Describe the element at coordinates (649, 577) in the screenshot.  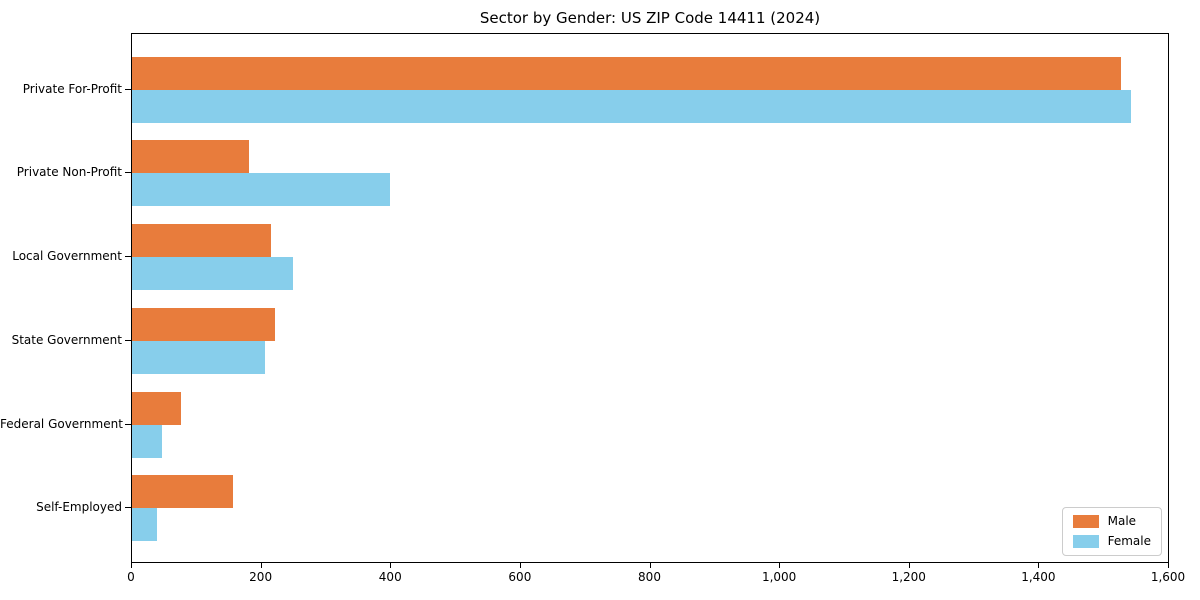
I see `x-tick-label: 800` at that location.